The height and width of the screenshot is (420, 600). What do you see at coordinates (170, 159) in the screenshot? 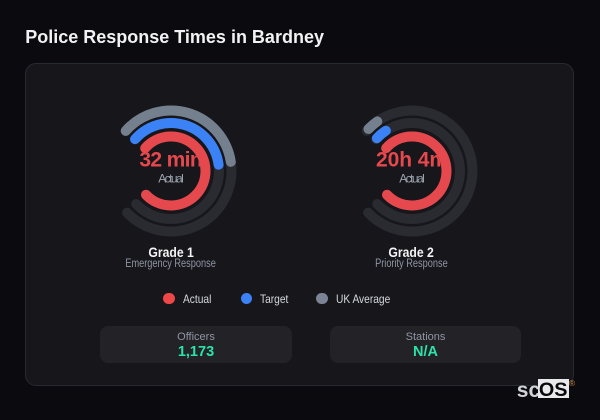
I see `svg-text: 32 min` at bounding box center [170, 159].